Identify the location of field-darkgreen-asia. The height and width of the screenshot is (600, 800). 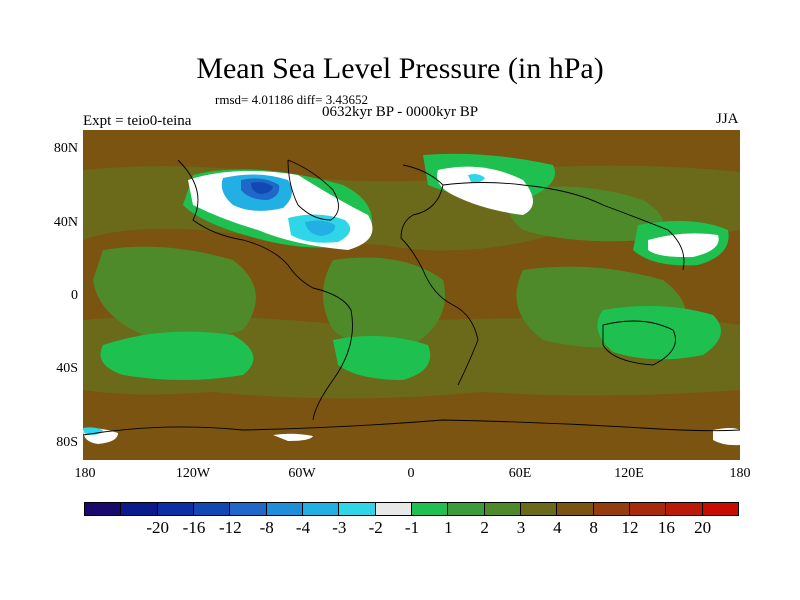
(585, 214).